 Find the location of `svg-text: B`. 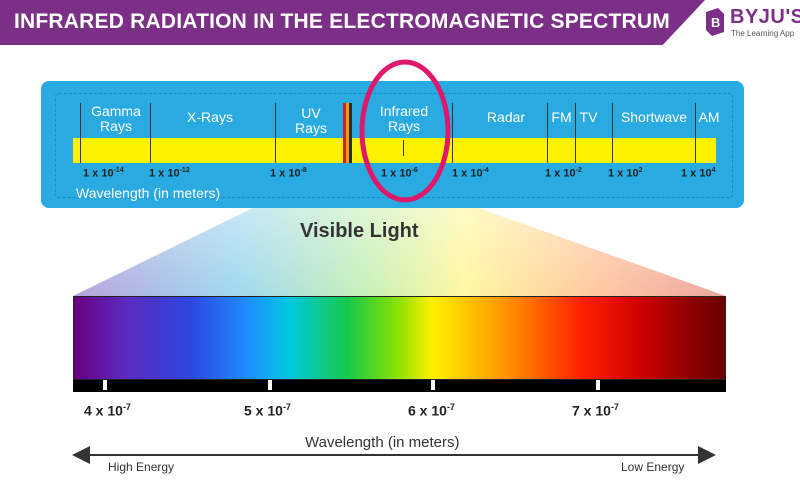

svg-text: B is located at coordinates (715, 22).